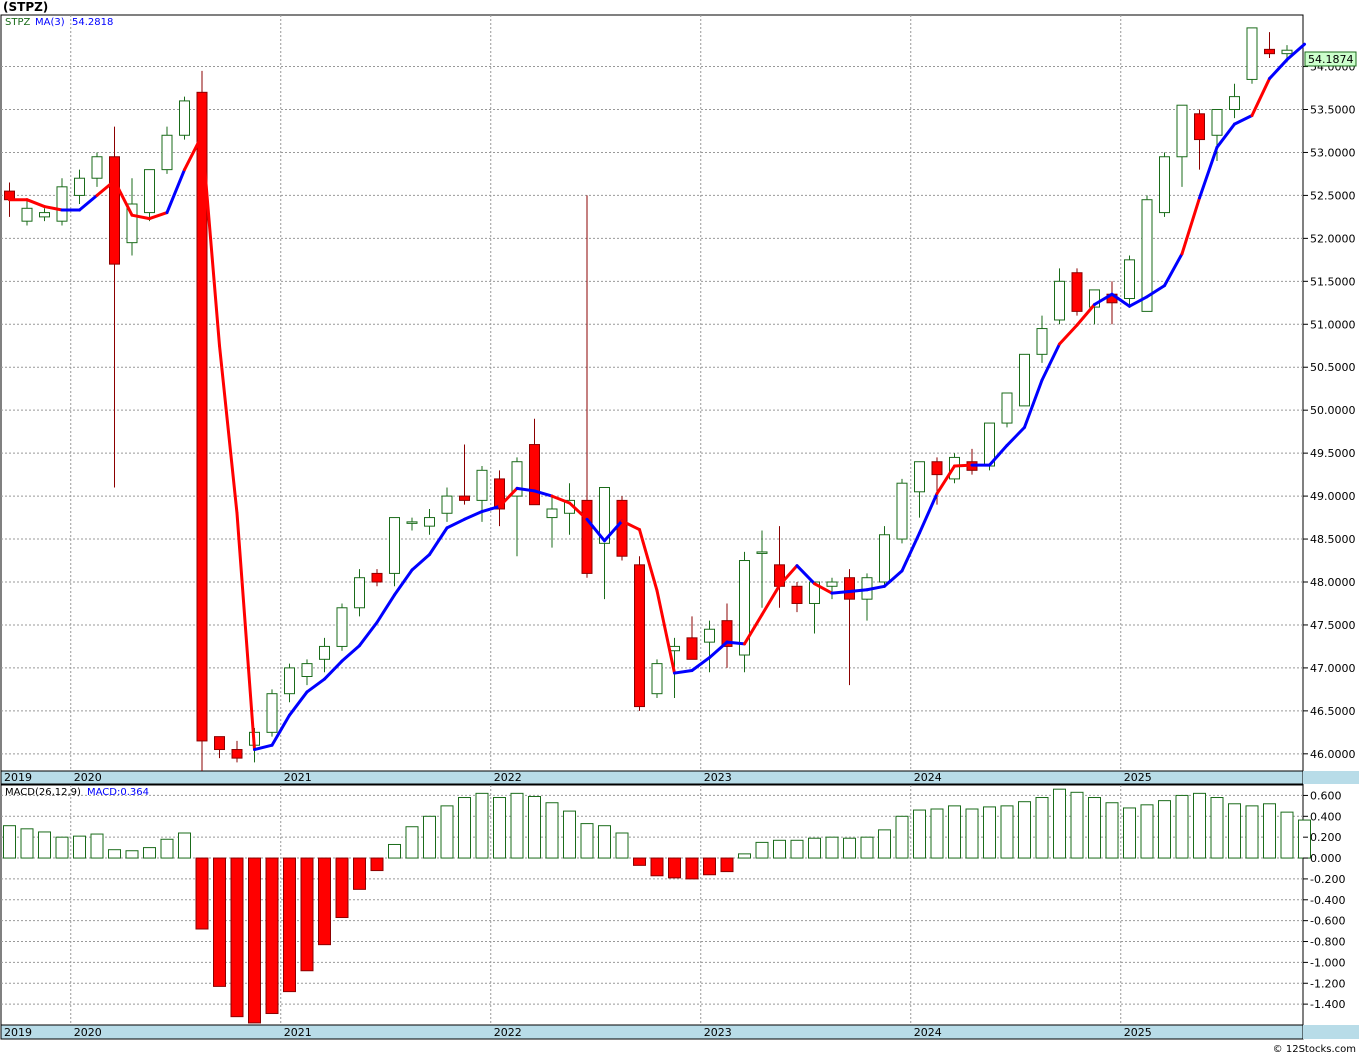 The height and width of the screenshot is (1056, 1360). I want to click on price-tick-label: 46.5000, so click(1333, 711).